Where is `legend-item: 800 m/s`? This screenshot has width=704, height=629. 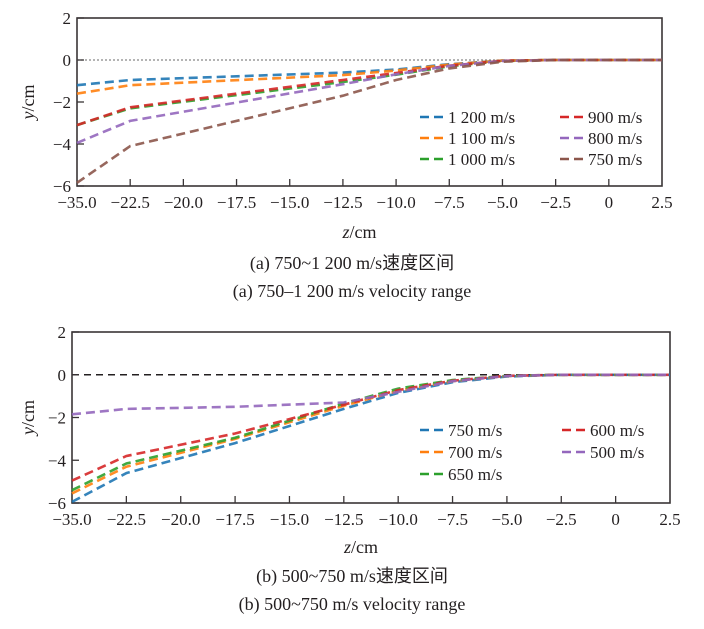 legend-item: 800 m/s is located at coordinates (601, 138).